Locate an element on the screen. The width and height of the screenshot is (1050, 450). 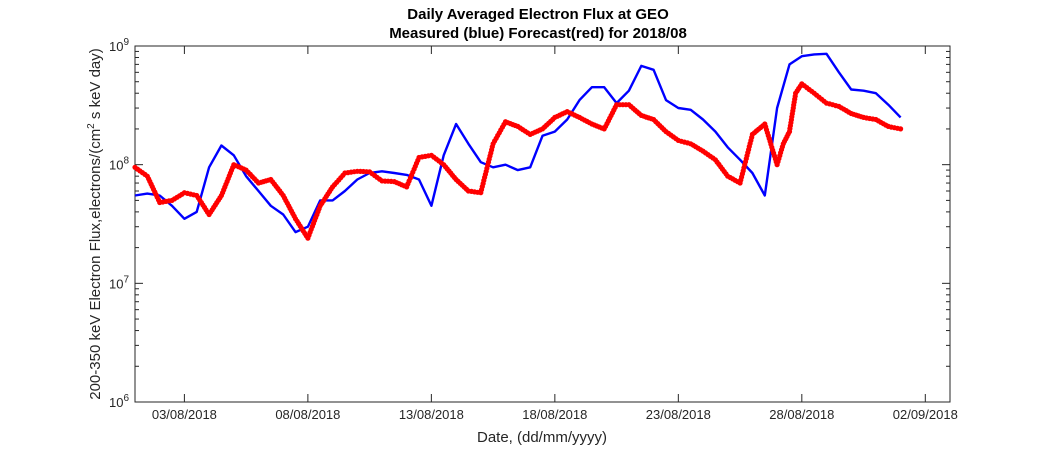
y-tick-label: 10⁹ is located at coordinates (119, 45).